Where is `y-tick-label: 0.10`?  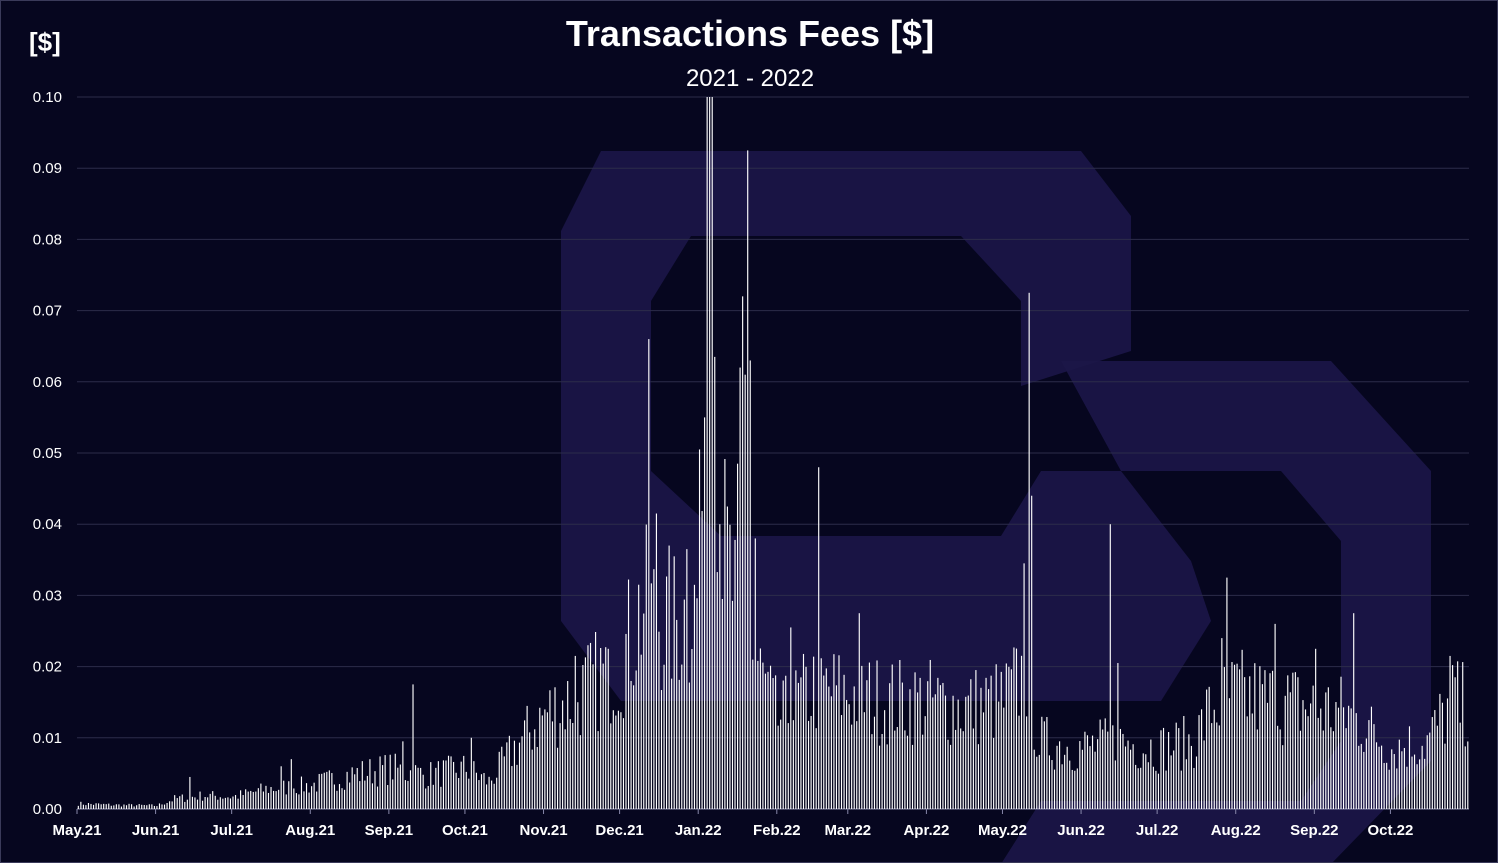 y-tick-label: 0.10 is located at coordinates (47, 97).